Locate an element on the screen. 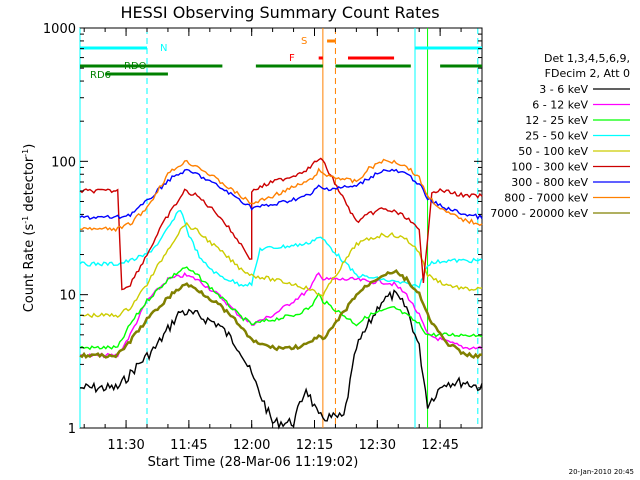 The width and height of the screenshot is (640, 480). x-tick-label-4: 12:30 is located at coordinates (377, 445).